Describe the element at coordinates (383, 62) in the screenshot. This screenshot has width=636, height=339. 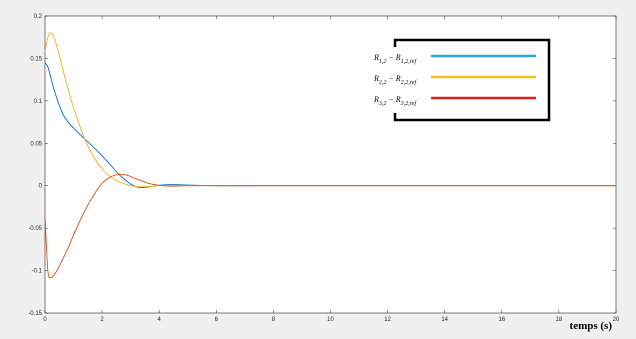
I see `legend-subscript: 1,2` at that location.